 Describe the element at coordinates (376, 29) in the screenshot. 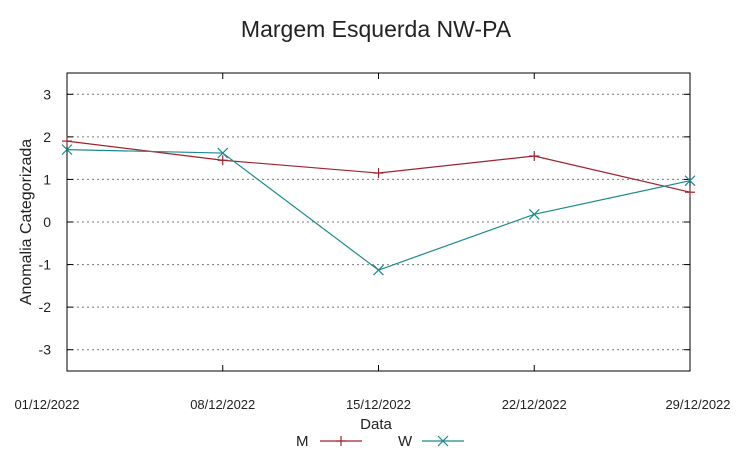

I see `chart-title: Margem Esquerda NW-PA` at that location.